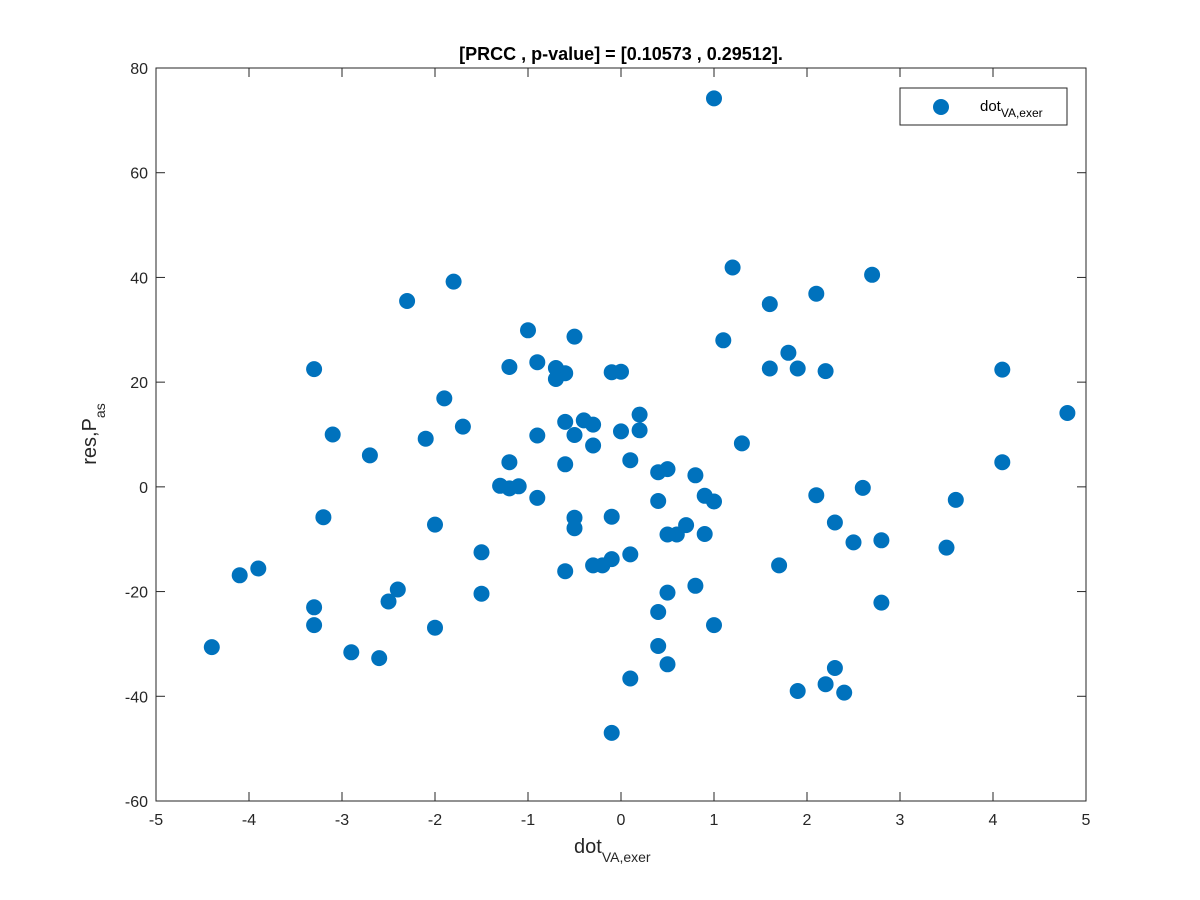 The image size is (1200, 900). I want to click on x-tick-label: -5, so click(156, 820).